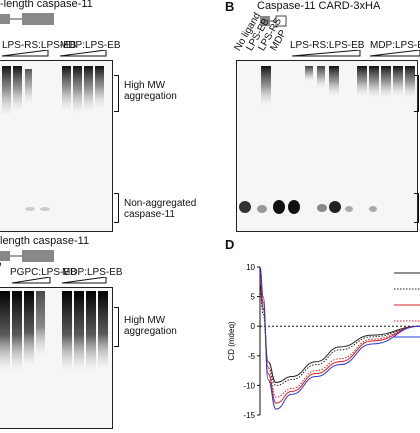  I want to click on y-tick-label: -10, so click(249, 385).